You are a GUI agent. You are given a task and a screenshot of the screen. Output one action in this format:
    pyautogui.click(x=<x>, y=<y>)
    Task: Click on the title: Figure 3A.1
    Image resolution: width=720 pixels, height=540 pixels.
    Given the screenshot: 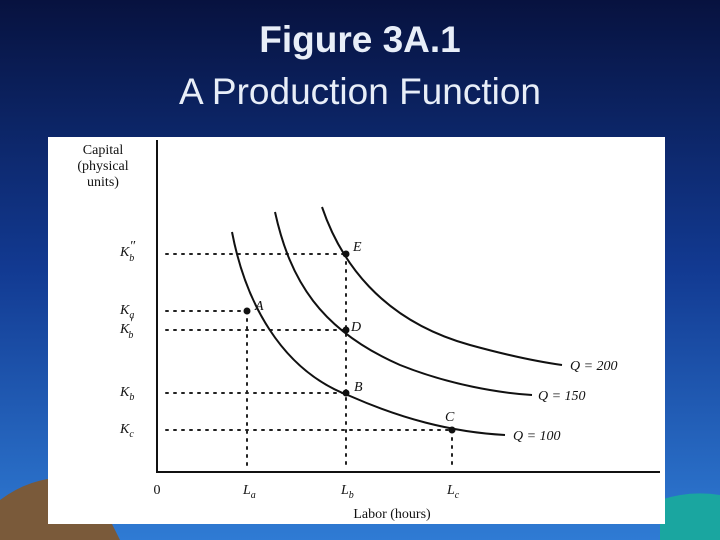 What is the action you would take?
    pyautogui.click(x=360, y=39)
    